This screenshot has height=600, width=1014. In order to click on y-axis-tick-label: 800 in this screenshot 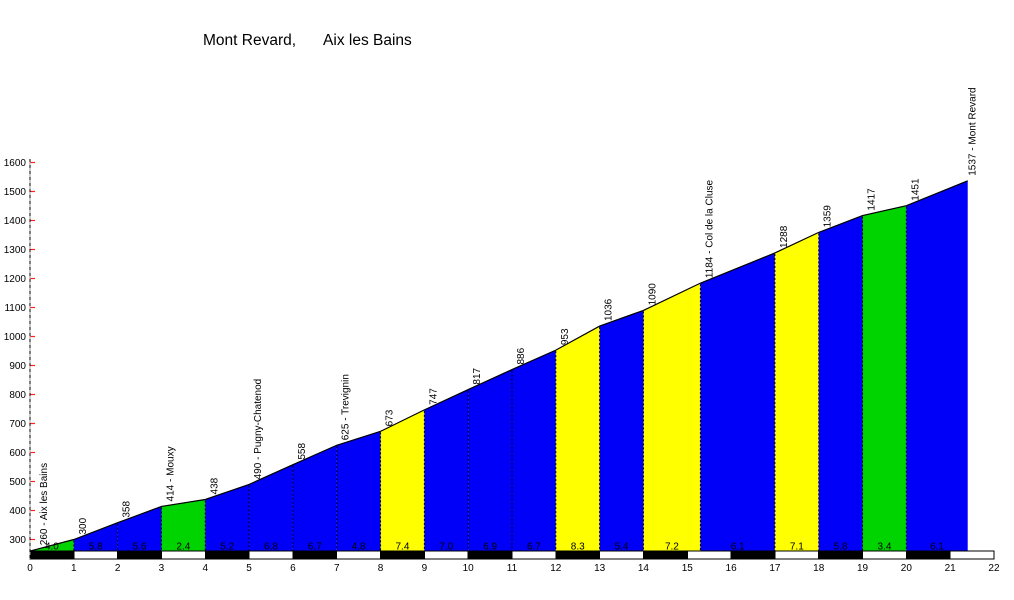, I will do `click(17, 395)`.